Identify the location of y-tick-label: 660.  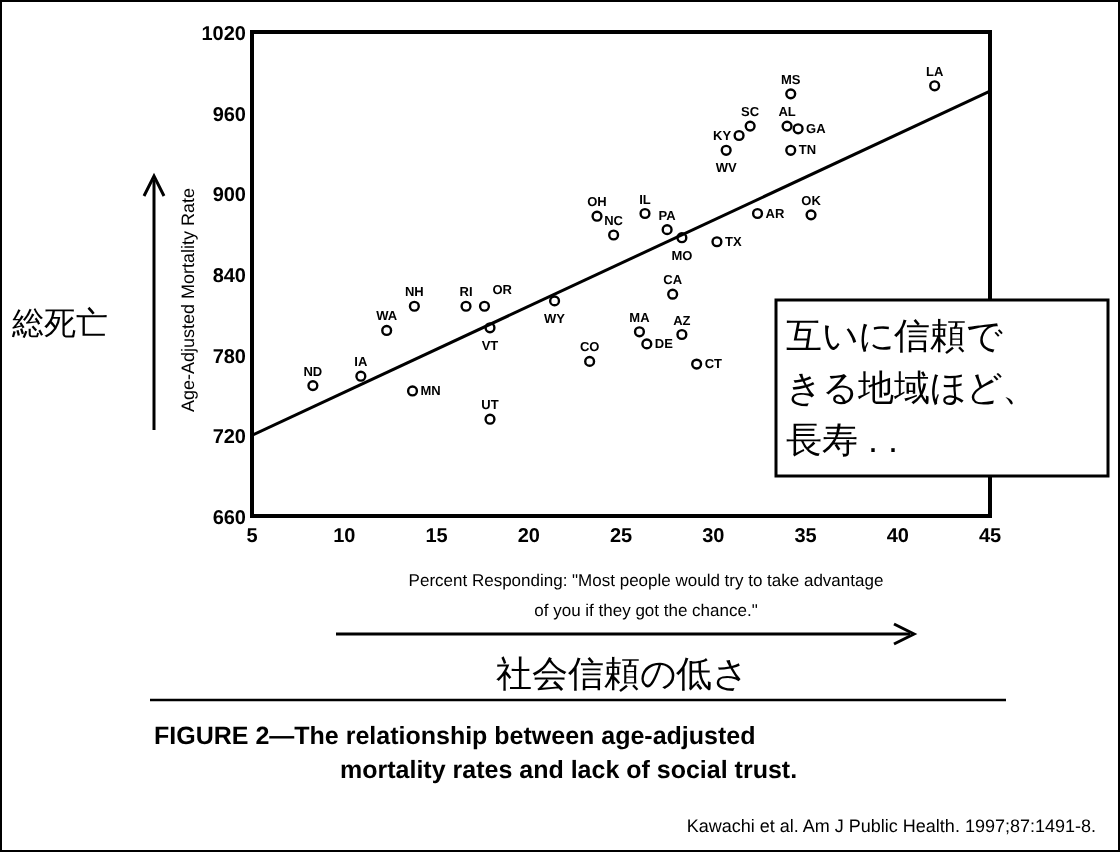
(229, 519).